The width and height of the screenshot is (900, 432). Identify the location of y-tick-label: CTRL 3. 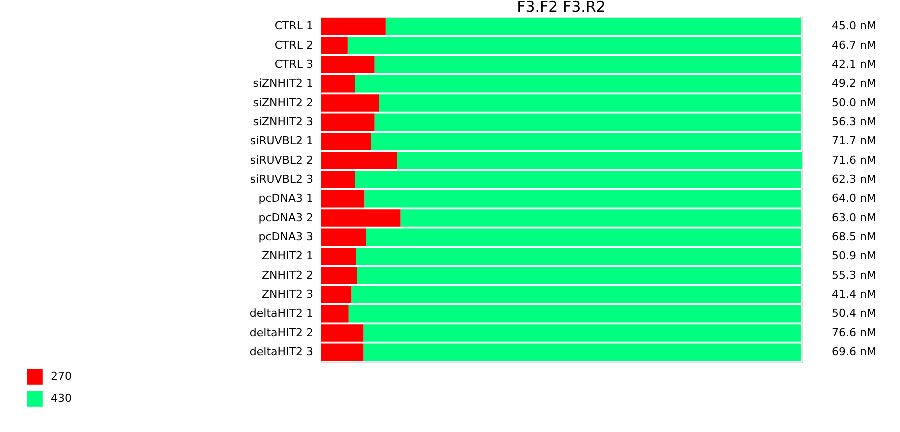
(294, 64).